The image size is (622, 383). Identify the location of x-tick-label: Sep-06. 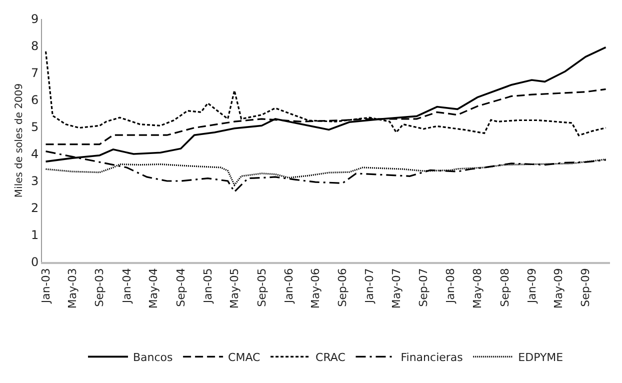
(343, 287).